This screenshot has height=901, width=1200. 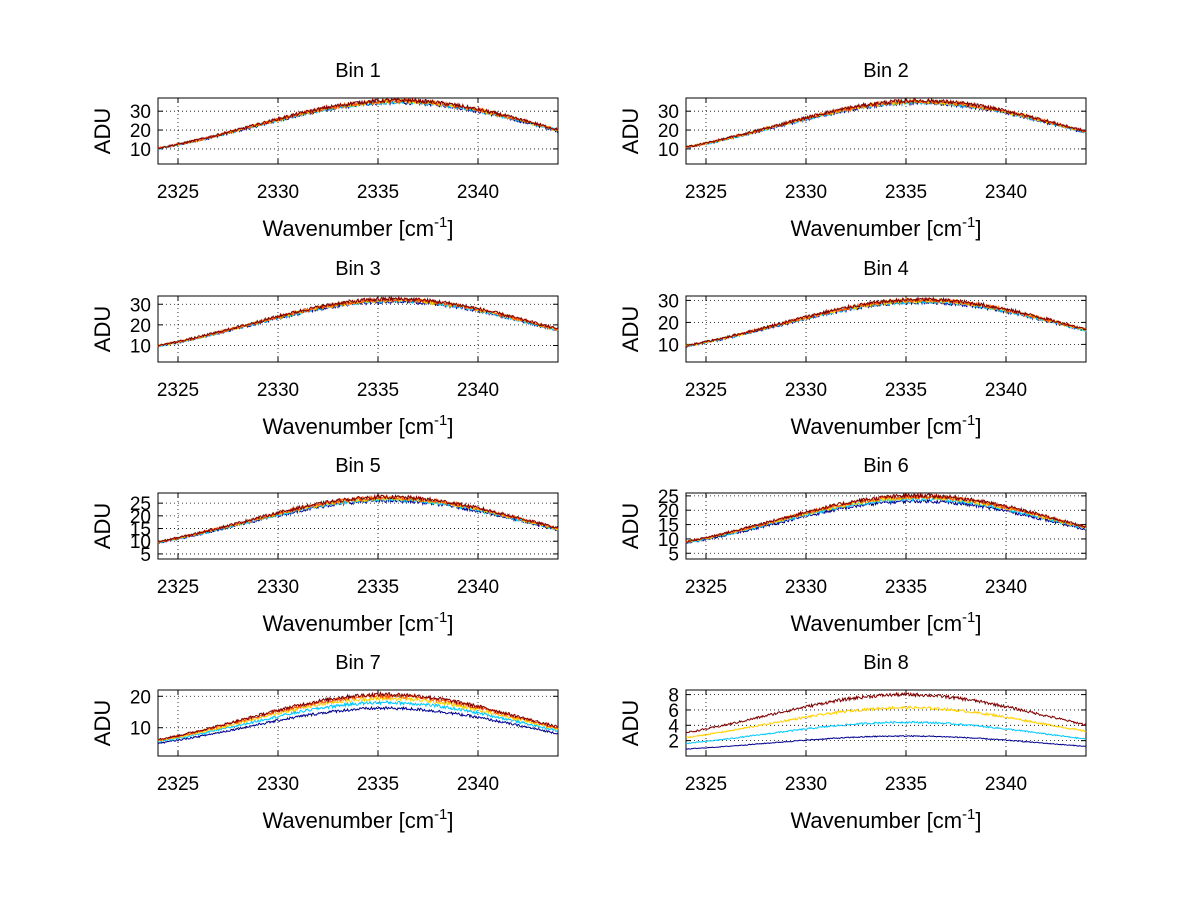 I want to click on subplot-title: Bin 4, so click(x=886, y=269).